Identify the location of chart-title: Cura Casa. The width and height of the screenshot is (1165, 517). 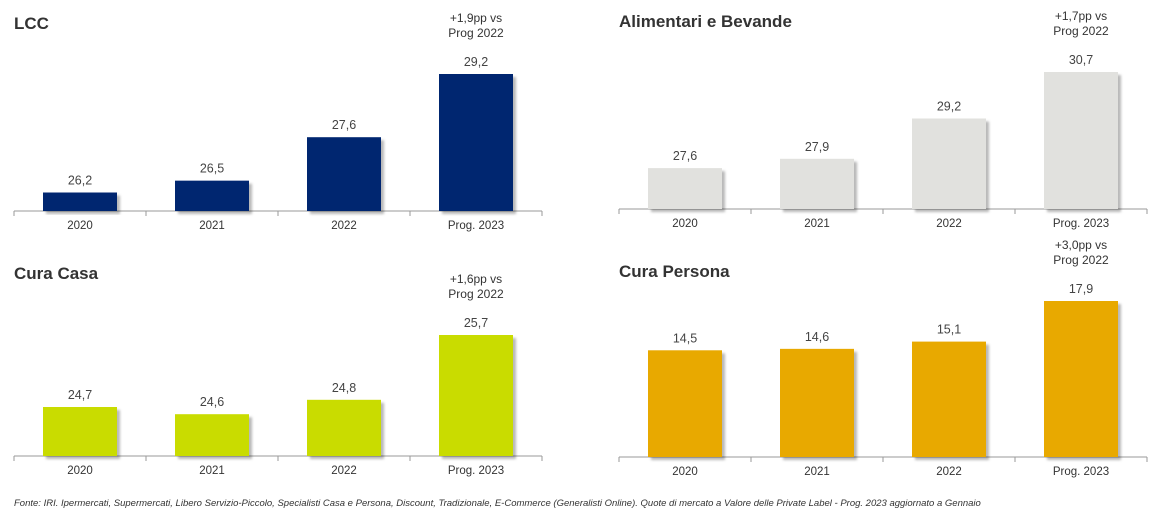
(56, 273).